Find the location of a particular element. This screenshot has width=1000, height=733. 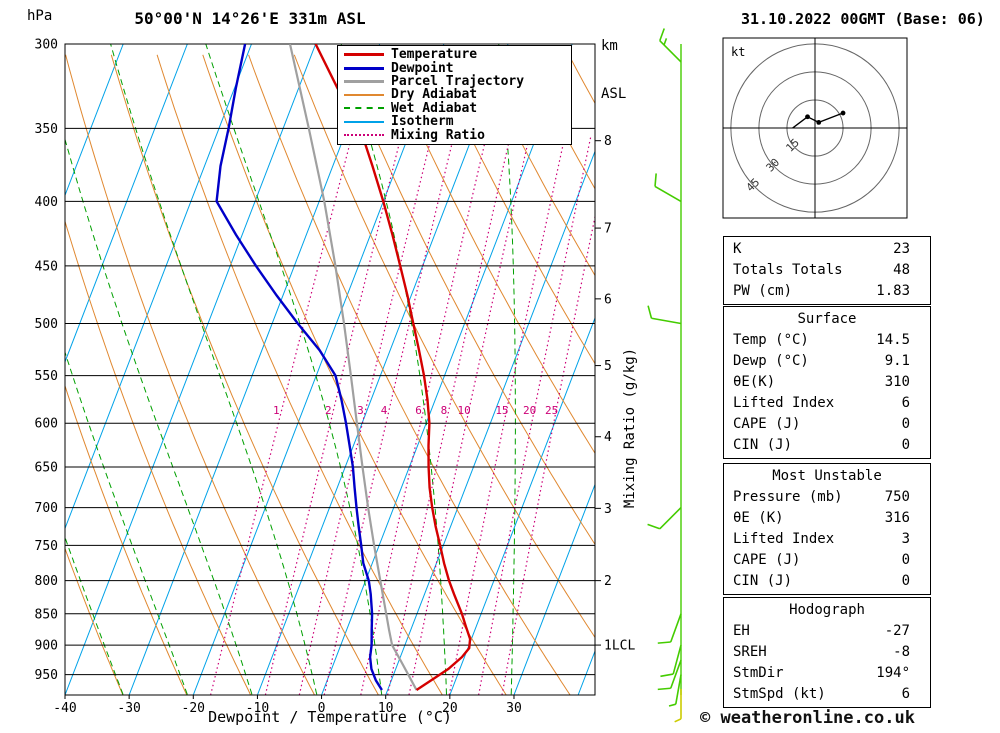

row-label: StmSpd (kt) is located at coordinates (779, 694).